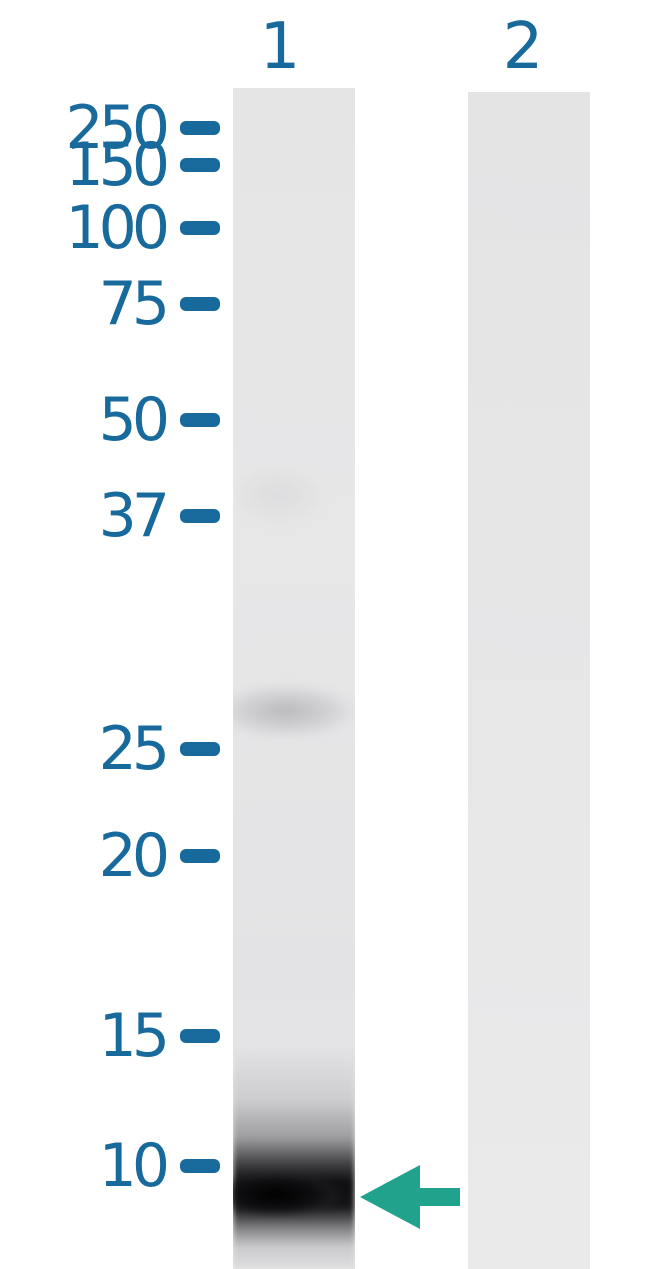  I want to click on mw-marker-value: 25, so click(134, 749).